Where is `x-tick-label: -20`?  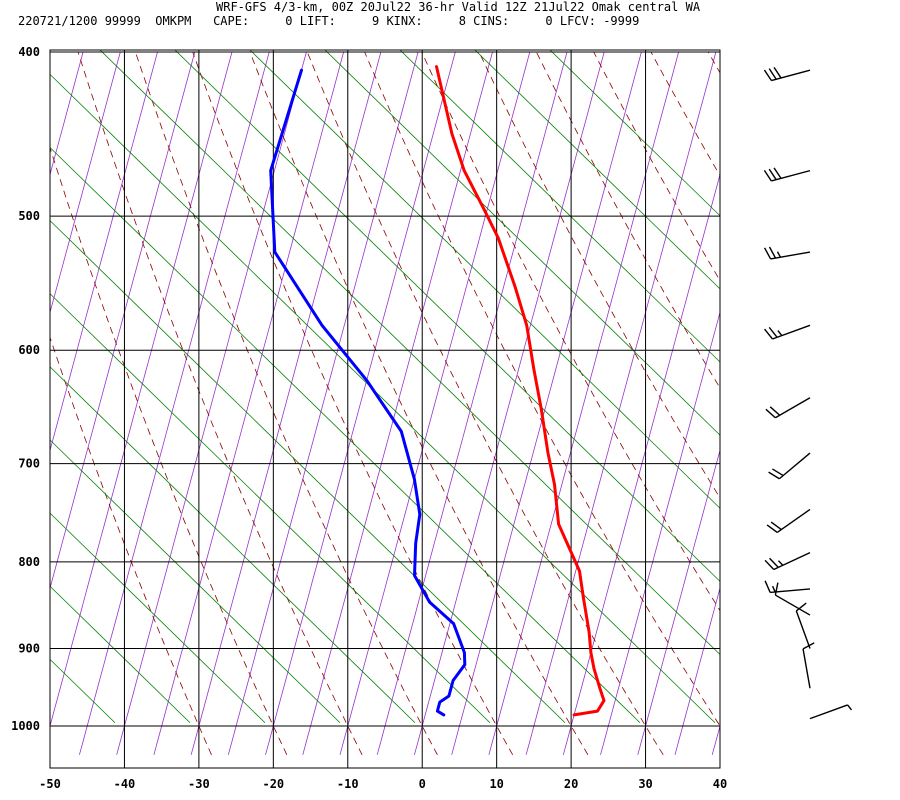 x-tick-label: -20 is located at coordinates (273, 784).